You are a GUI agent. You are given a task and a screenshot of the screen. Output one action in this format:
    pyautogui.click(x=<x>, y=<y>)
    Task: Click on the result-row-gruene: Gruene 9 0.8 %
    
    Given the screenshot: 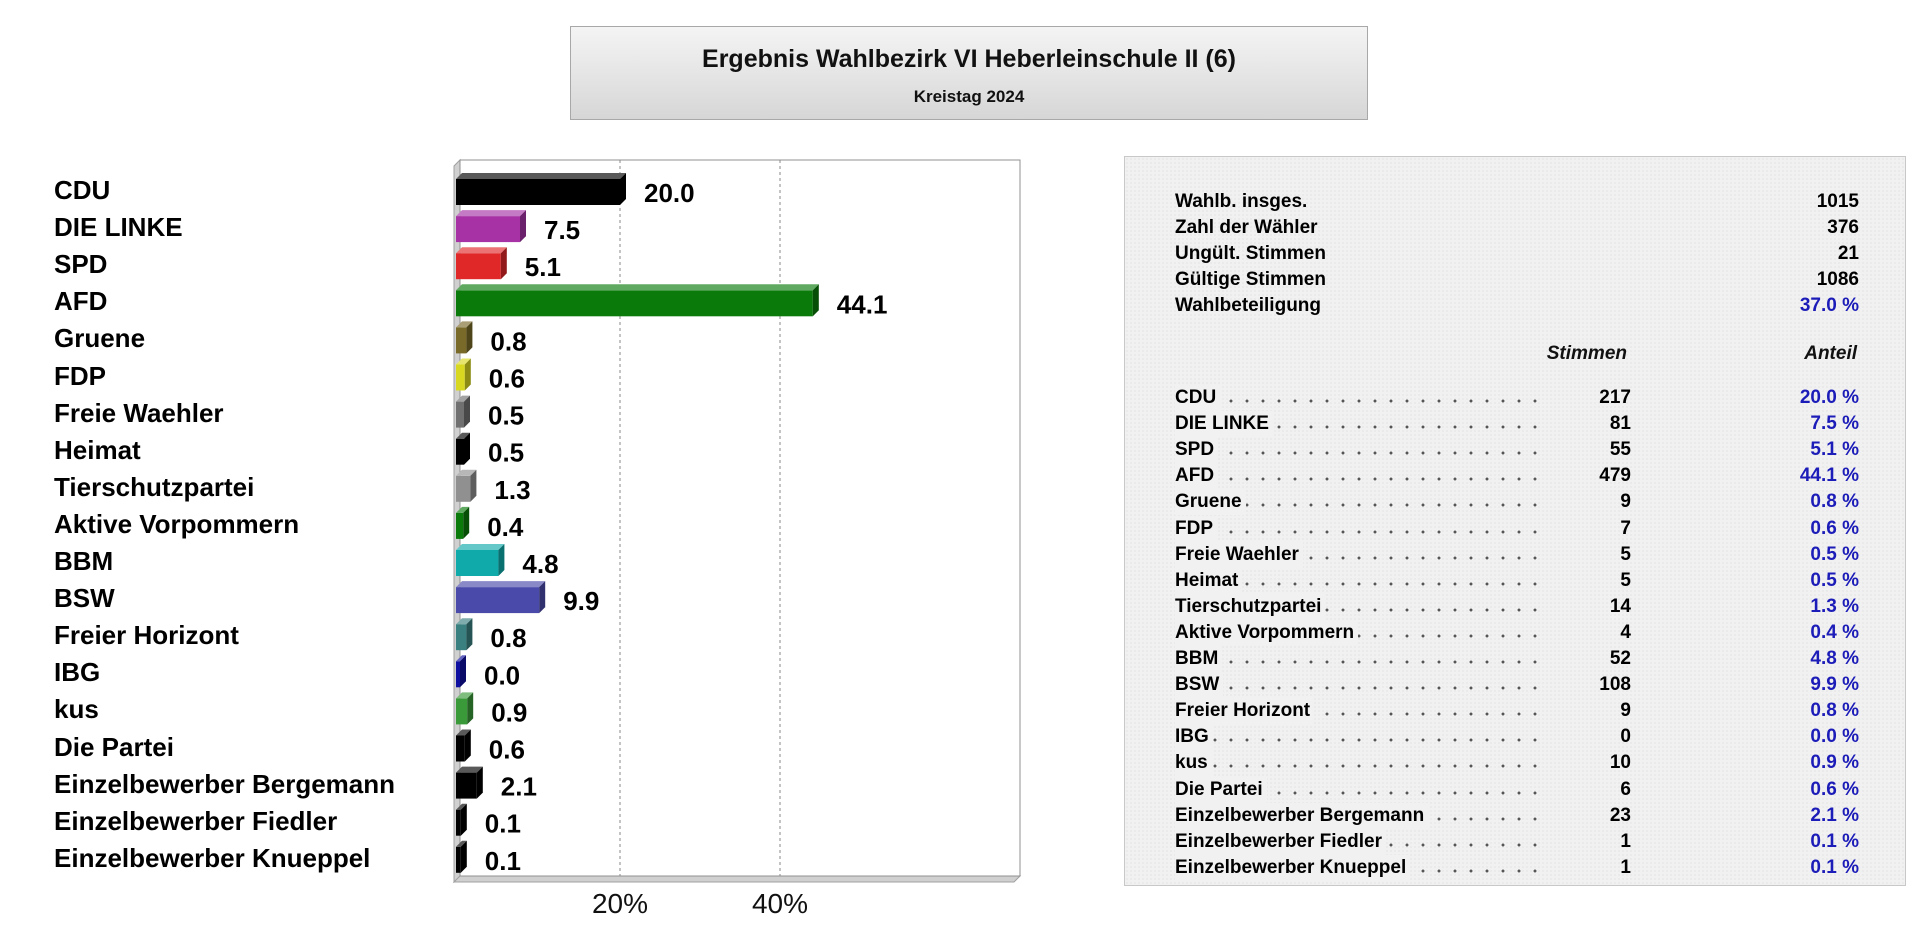 What is the action you would take?
    pyautogui.click(x=1517, y=502)
    